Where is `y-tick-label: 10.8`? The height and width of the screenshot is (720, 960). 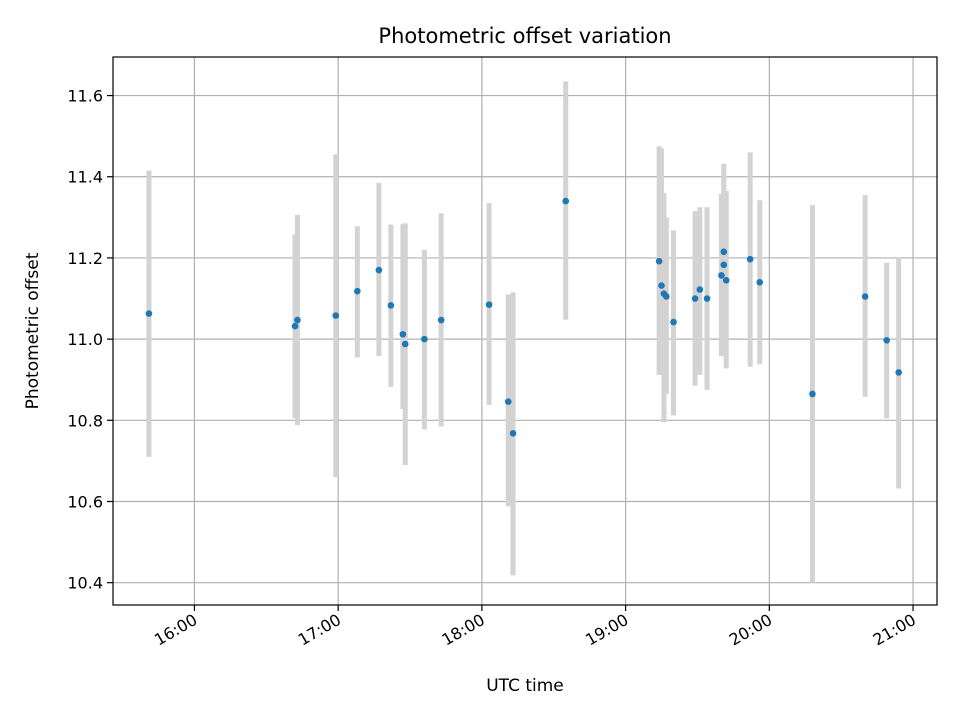 y-tick-label: 10.8 is located at coordinates (85, 420).